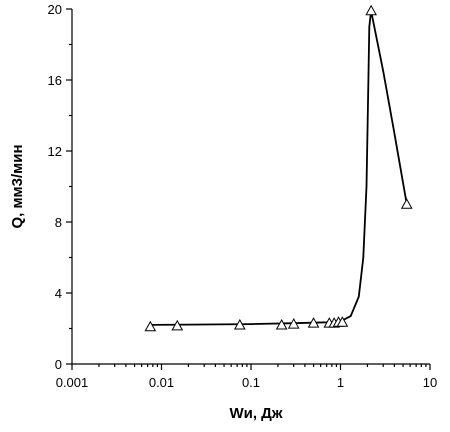  What do you see at coordinates (55, 151) in the screenshot?
I see `y-tick-label: 12` at bounding box center [55, 151].